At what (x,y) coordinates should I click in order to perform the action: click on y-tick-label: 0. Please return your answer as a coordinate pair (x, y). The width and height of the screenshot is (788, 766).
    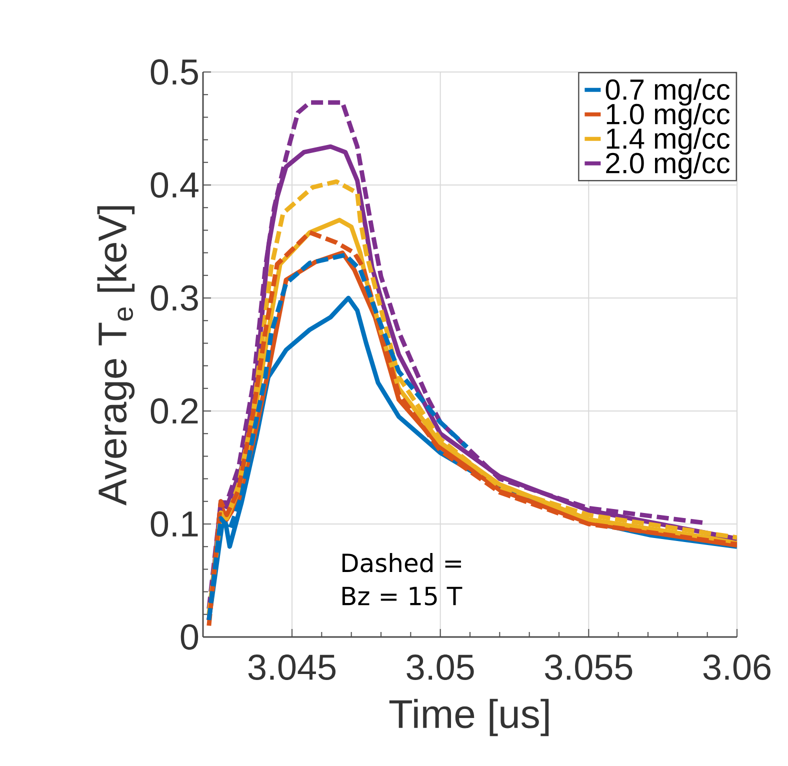
    Looking at the image, I should click on (189, 637).